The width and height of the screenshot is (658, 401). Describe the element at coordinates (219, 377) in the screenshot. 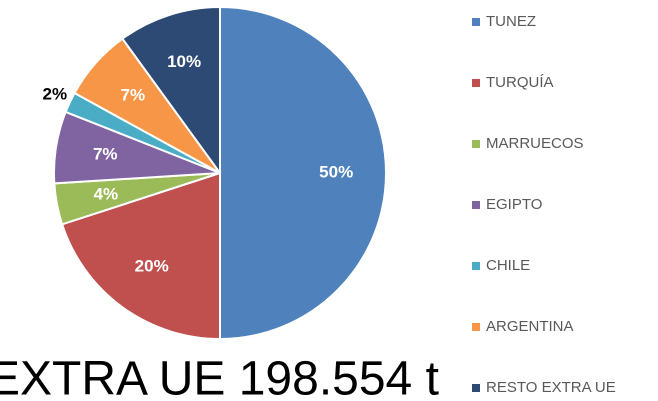

I see `annotation: EXTRA UE 198.554 t` at that location.